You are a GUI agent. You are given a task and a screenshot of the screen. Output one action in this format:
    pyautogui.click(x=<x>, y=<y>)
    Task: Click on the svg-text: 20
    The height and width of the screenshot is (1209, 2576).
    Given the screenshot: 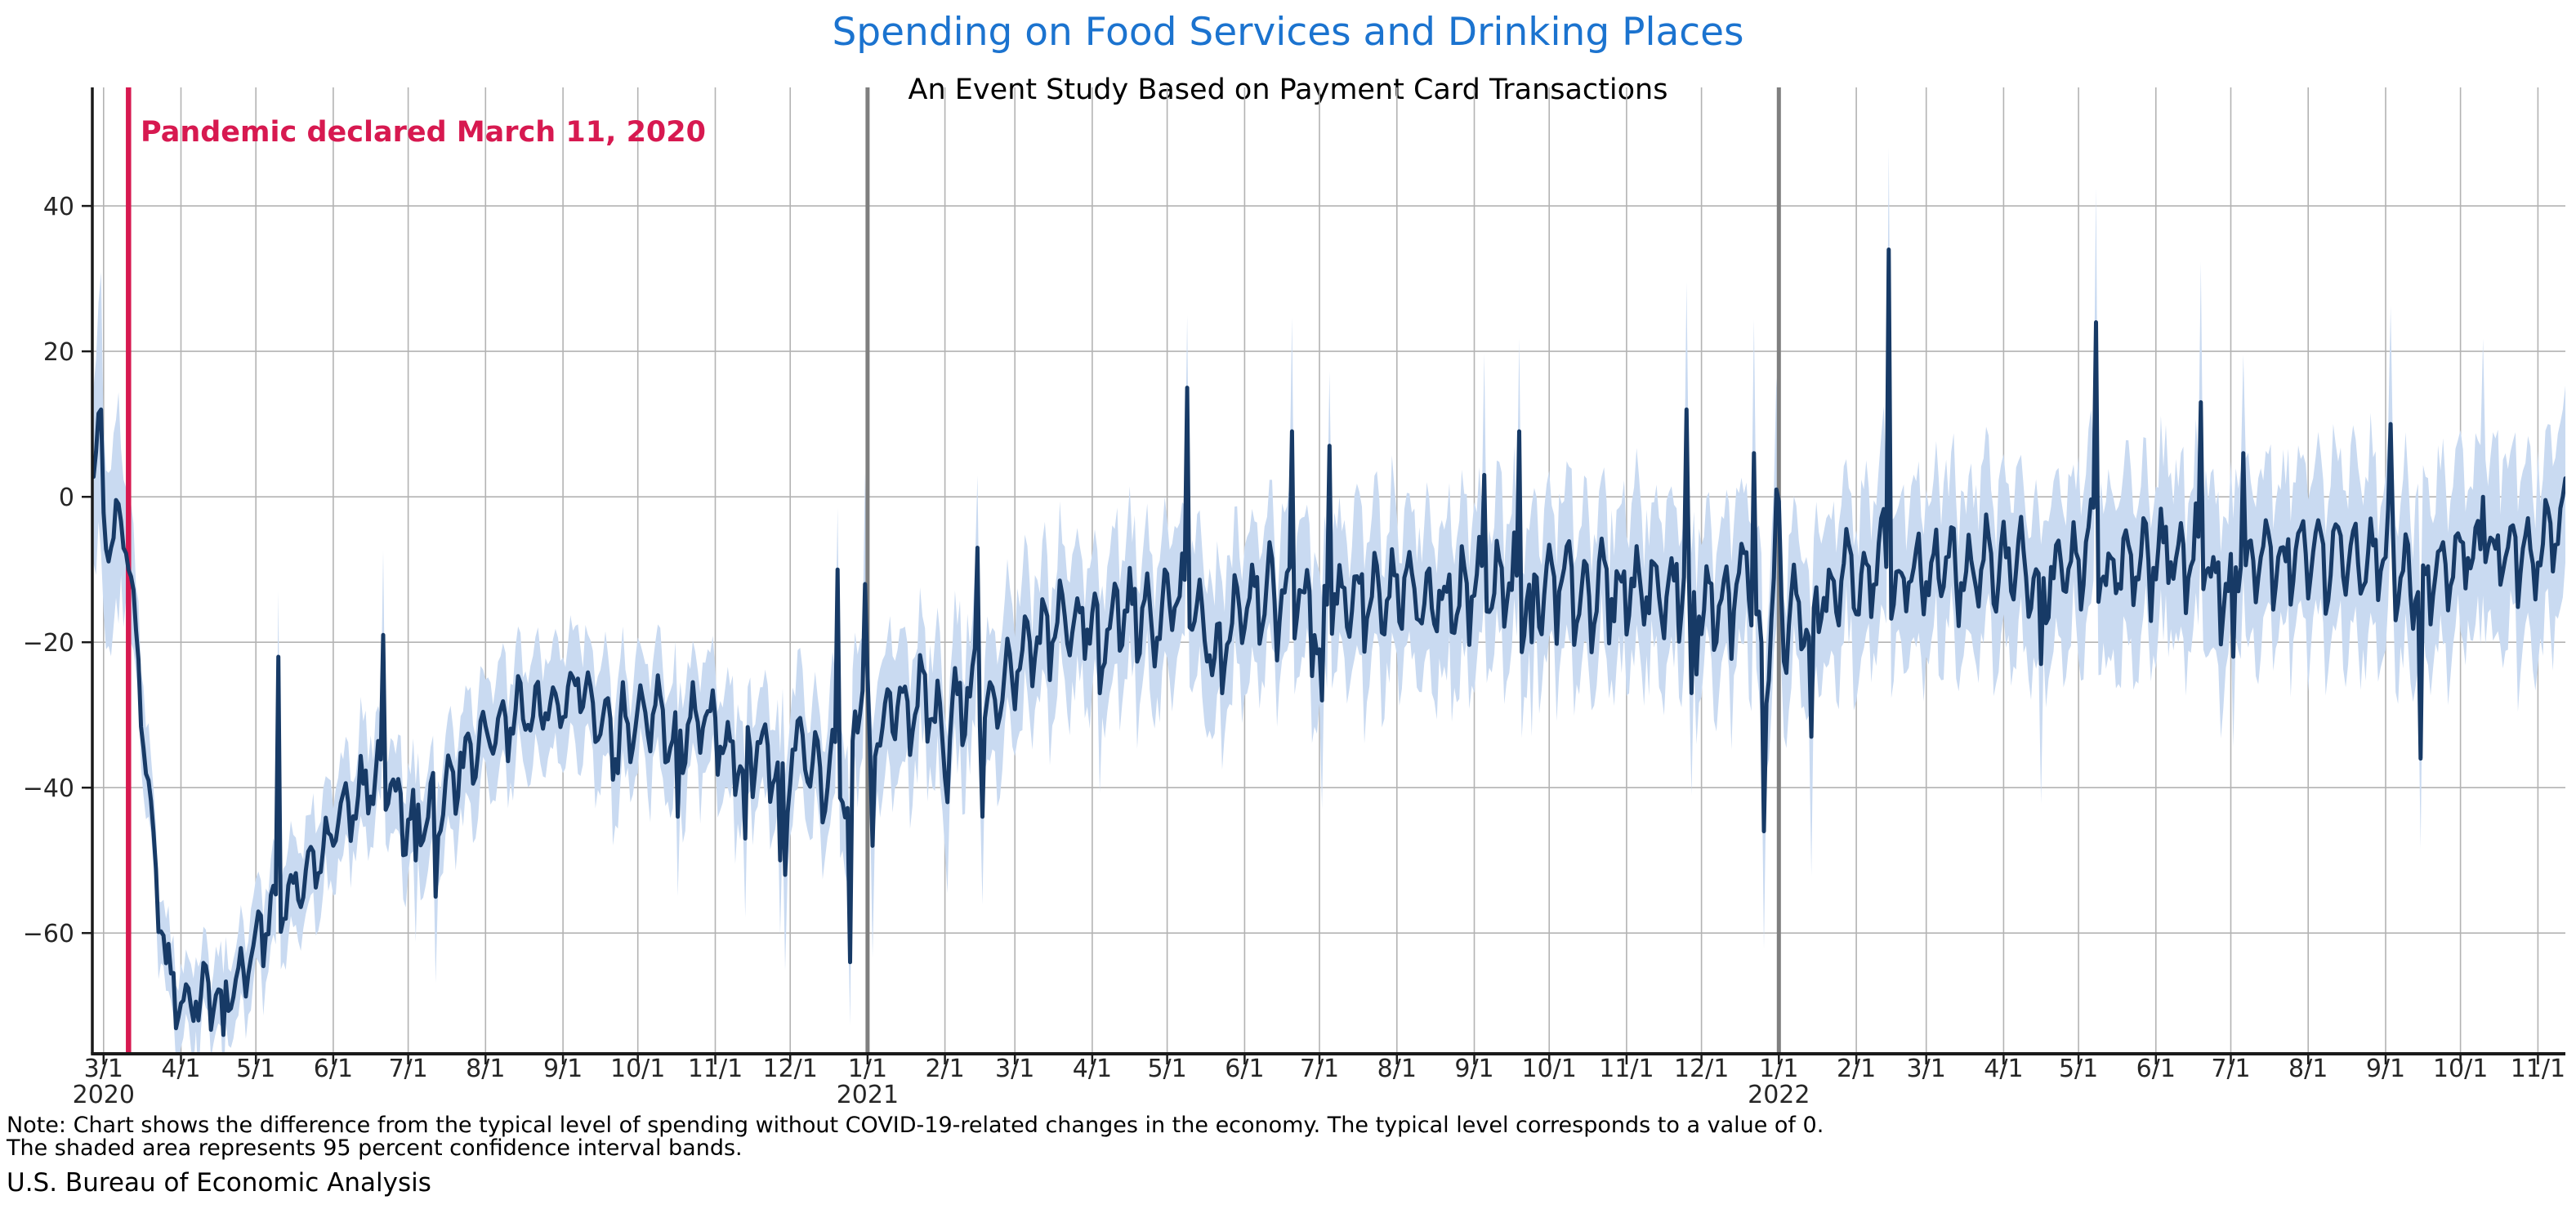 What is the action you would take?
    pyautogui.click(x=59, y=353)
    